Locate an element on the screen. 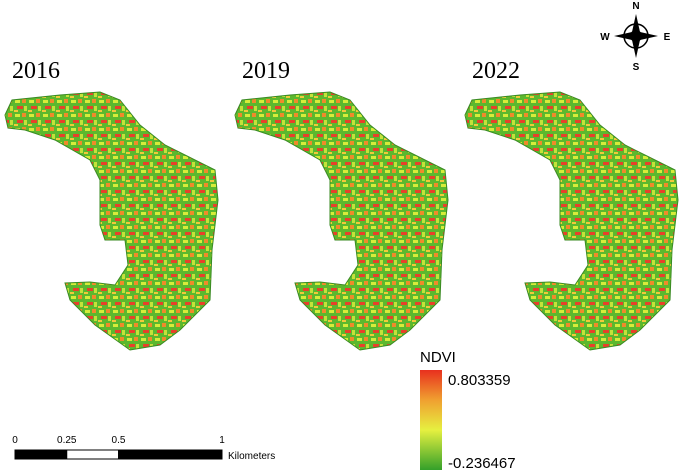 This screenshot has height=473, width=685. panel-year: 2022 is located at coordinates (496, 71).